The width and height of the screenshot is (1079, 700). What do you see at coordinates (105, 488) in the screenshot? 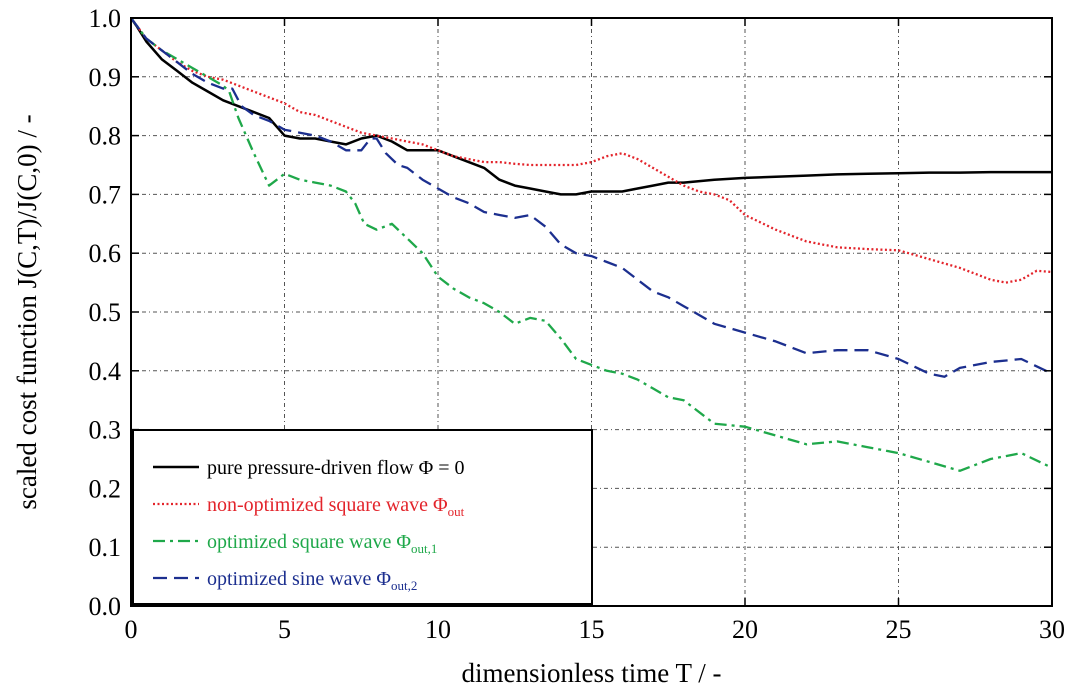
I see `y-tick-label: 0.2` at bounding box center [105, 488].